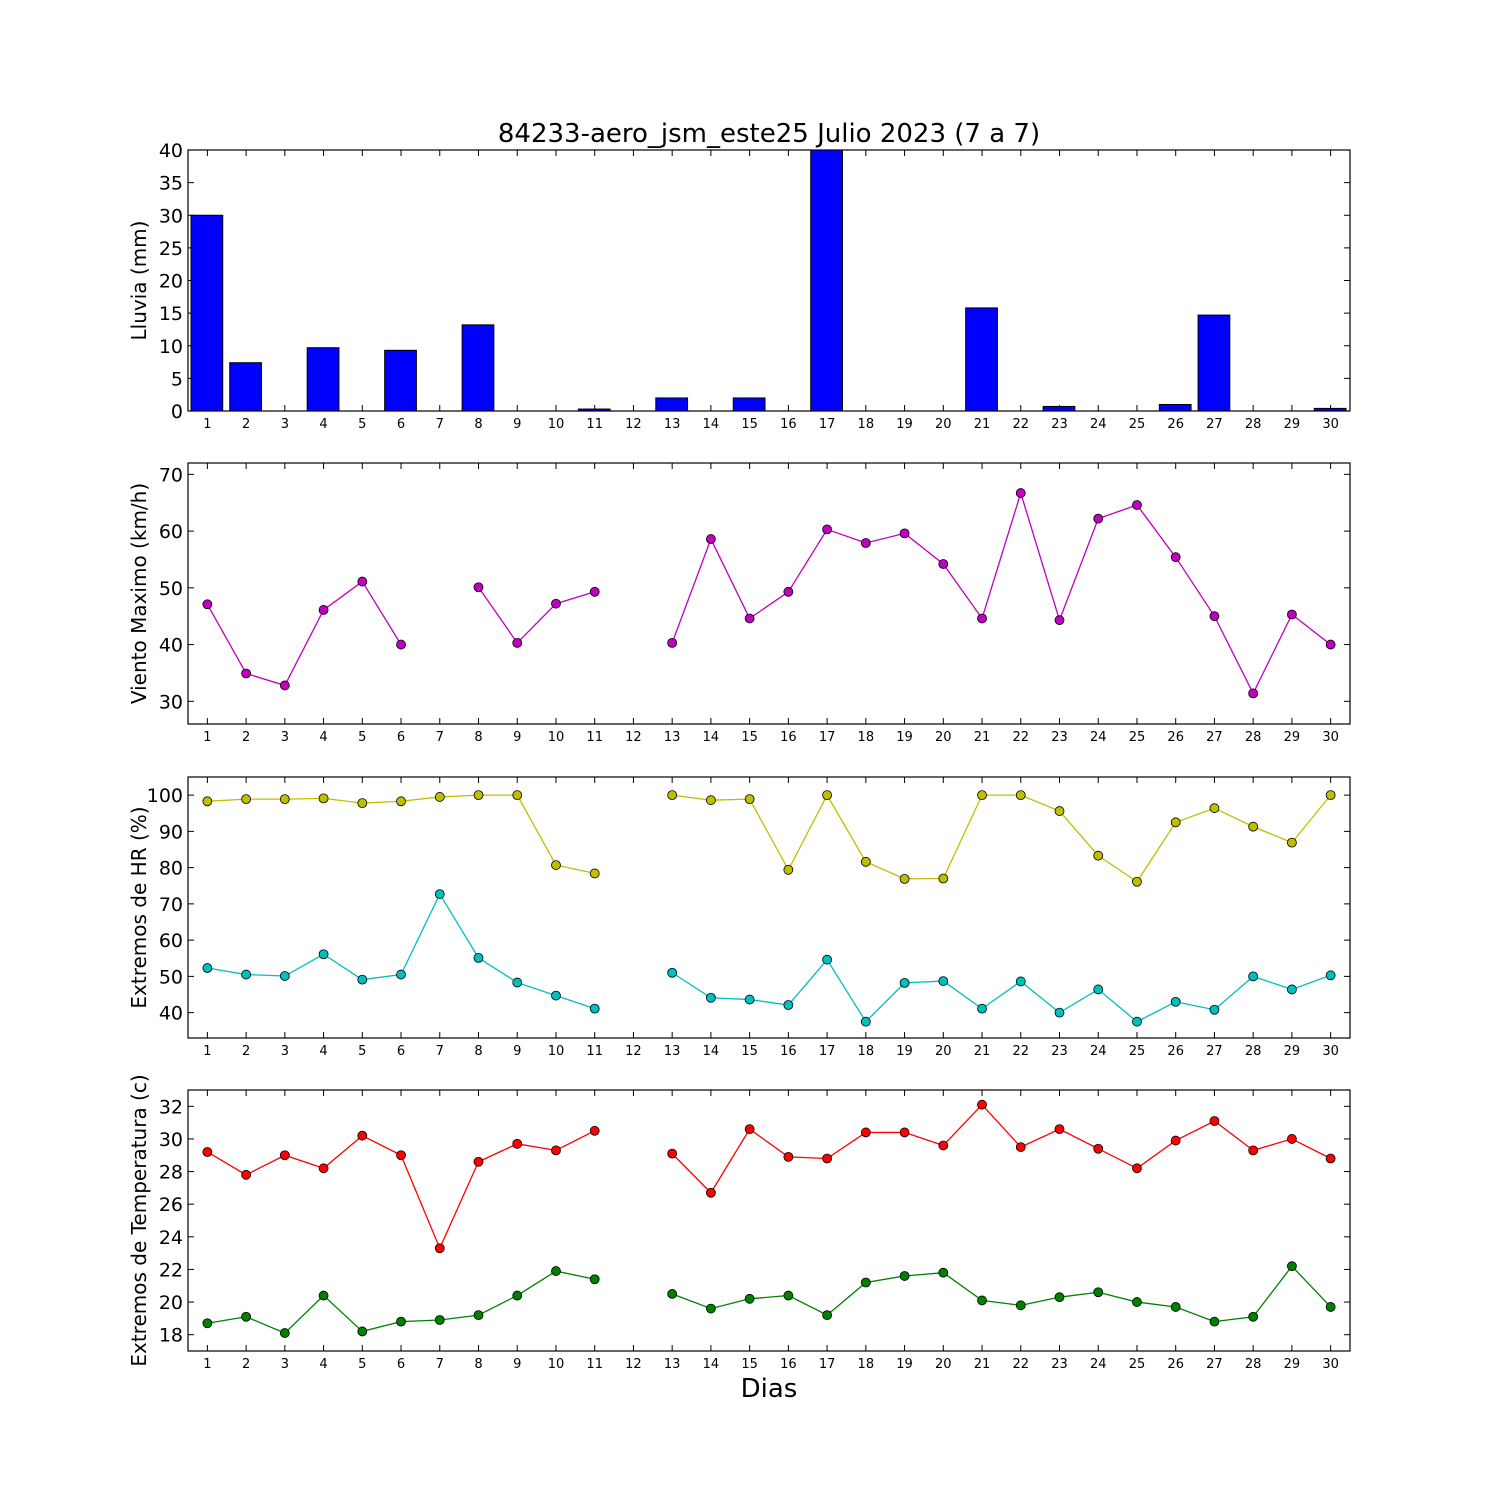 This screenshot has height=1500, width=1500. What do you see at coordinates (556, 1364) in the screenshot?
I see `x-tick-label: 10` at bounding box center [556, 1364].